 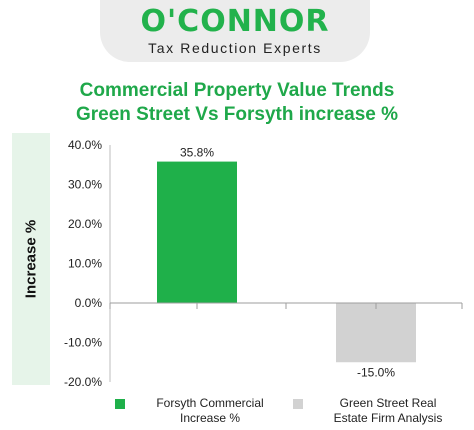 What do you see at coordinates (31, 259) in the screenshot?
I see `y-axis-label-background` at bounding box center [31, 259].